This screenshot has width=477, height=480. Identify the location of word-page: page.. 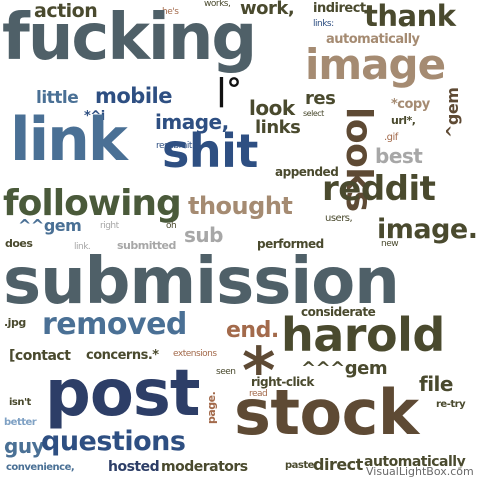
(211, 407).